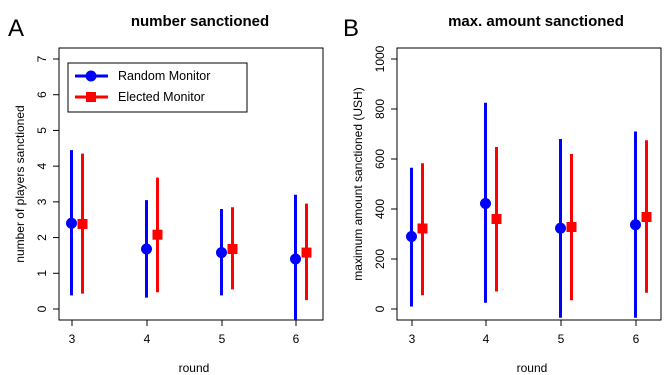  Describe the element at coordinates (42, 94) in the screenshot. I see `y-tick-label: 6` at that location.